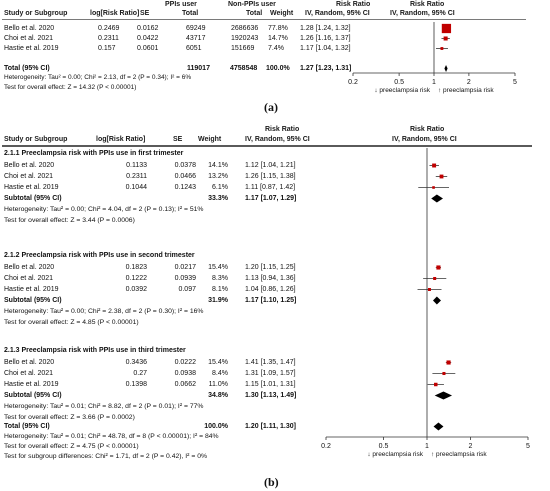 The width and height of the screenshot is (550, 491). Describe the element at coordinates (270, 267) in the screenshot. I see `study-ci-text: 1.20 [1.15, 1.25]` at that location.